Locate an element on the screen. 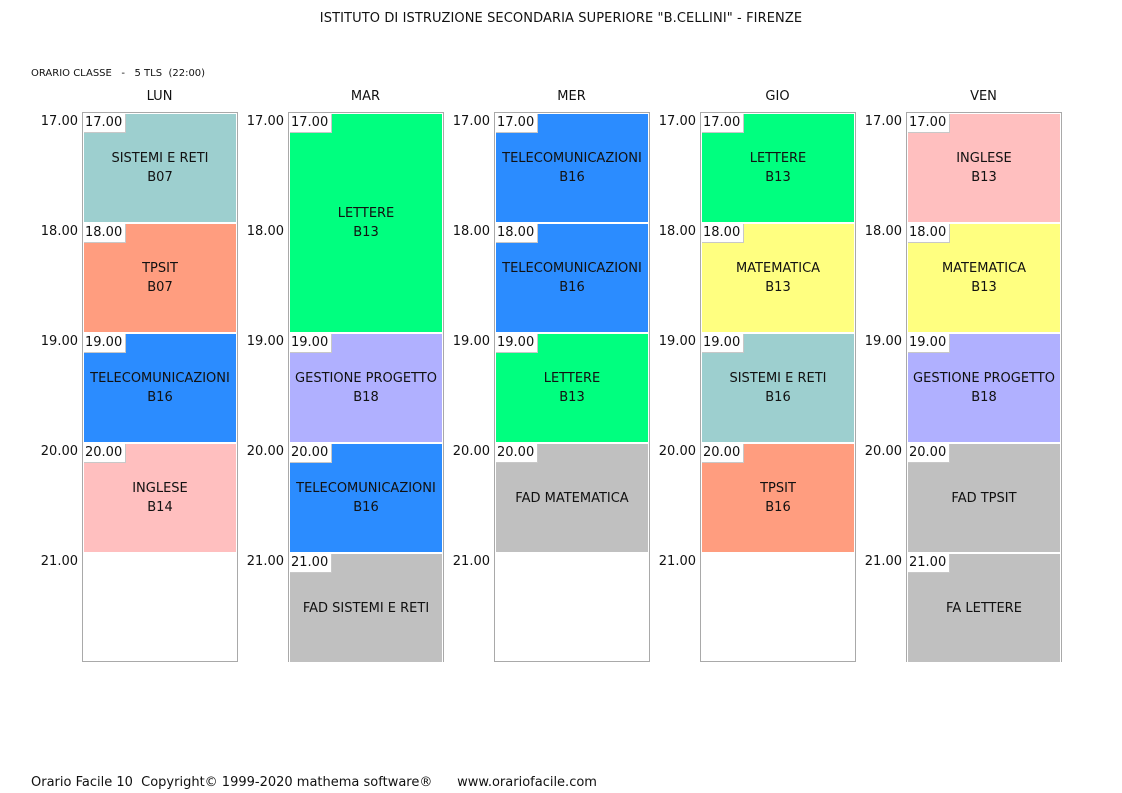 The height and width of the screenshot is (793, 1122). day-header-mer: MER is located at coordinates (571, 96).